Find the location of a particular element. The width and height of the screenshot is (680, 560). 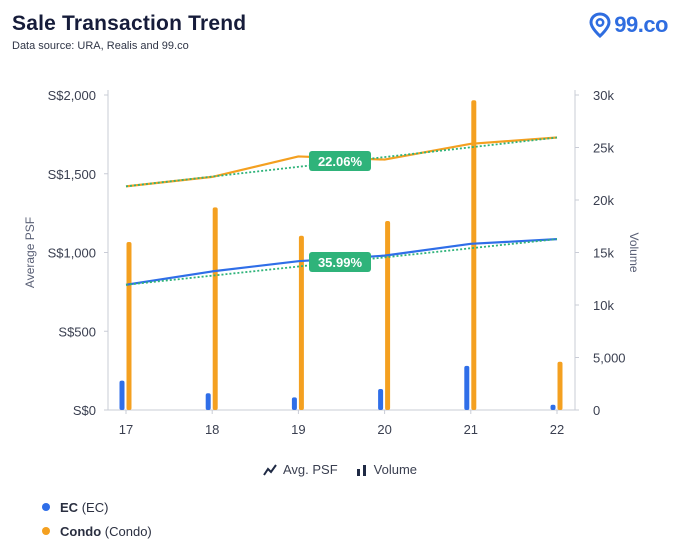

logo-text: 99.co is located at coordinates (641, 24).